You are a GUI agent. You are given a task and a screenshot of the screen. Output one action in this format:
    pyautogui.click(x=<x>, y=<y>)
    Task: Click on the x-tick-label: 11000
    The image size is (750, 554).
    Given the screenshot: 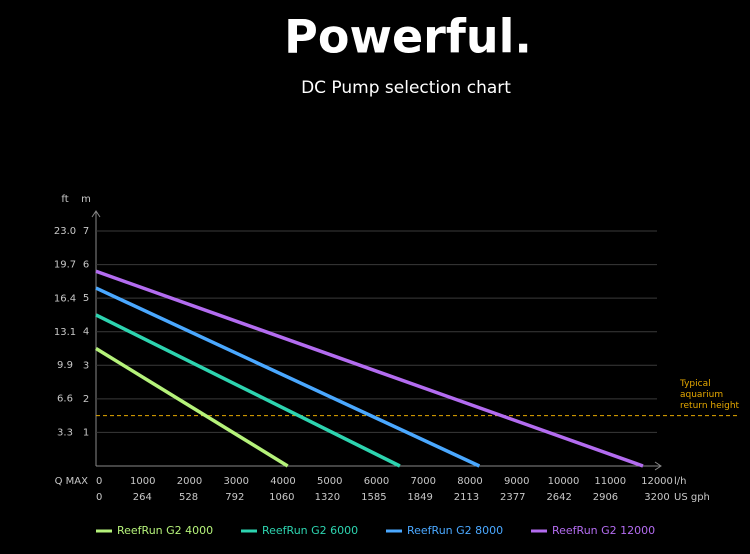 What is the action you would take?
    pyautogui.click(x=610, y=481)
    